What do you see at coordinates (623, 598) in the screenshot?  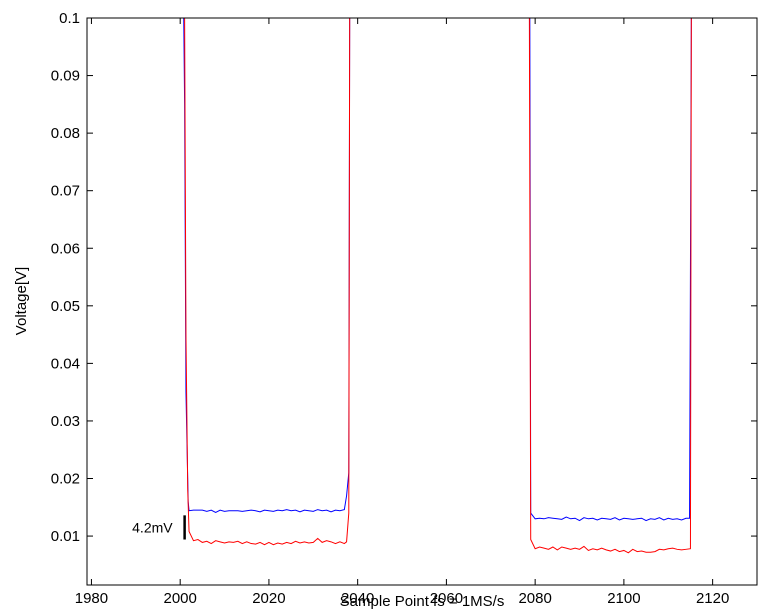 I see `x-tick-label: 2100` at bounding box center [623, 598].